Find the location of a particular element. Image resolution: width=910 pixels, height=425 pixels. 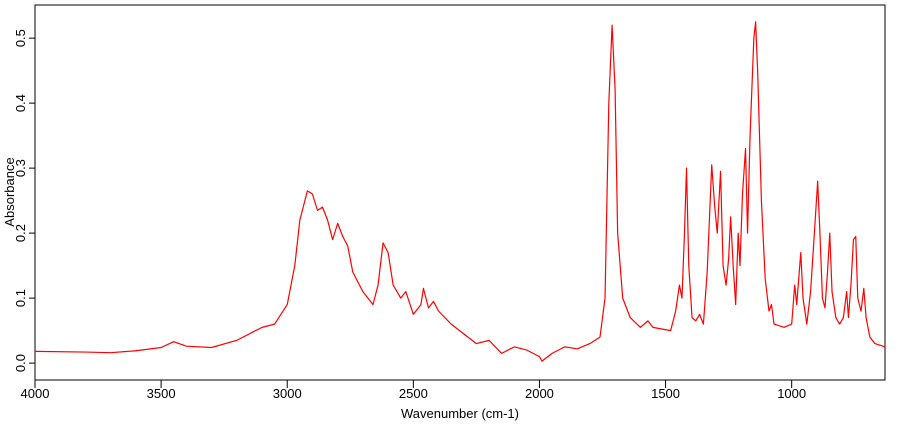

y-tick-label: 0.2 is located at coordinates (20, 233).